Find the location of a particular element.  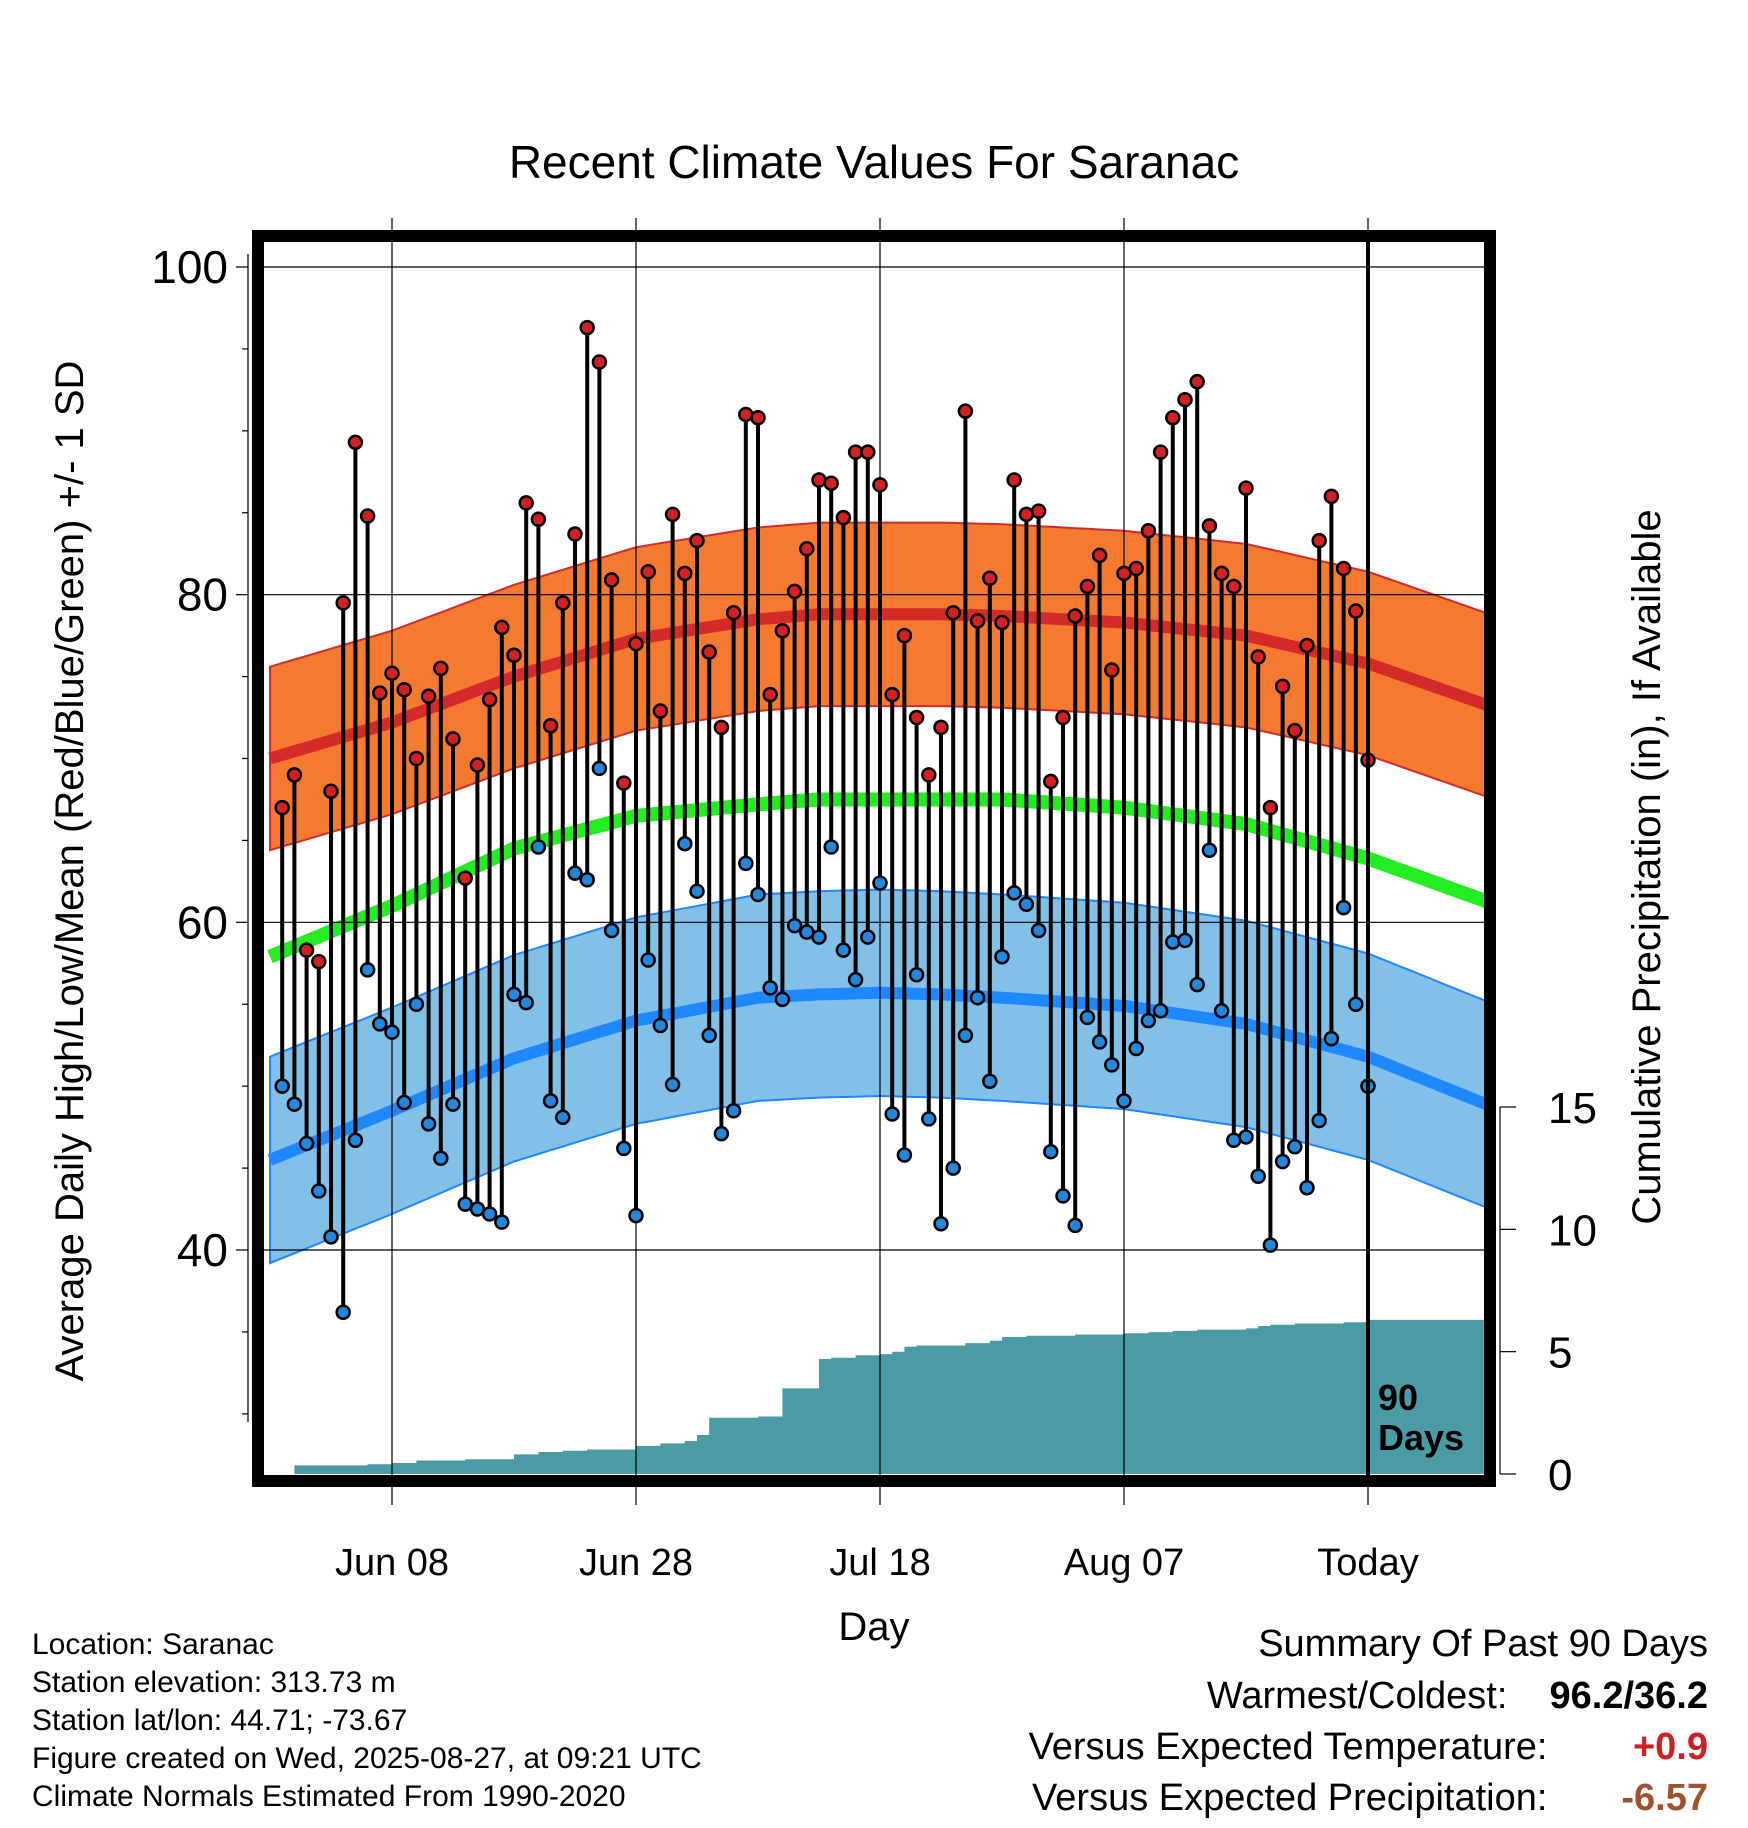

y-tick-label: 60 is located at coordinates (202, 922).